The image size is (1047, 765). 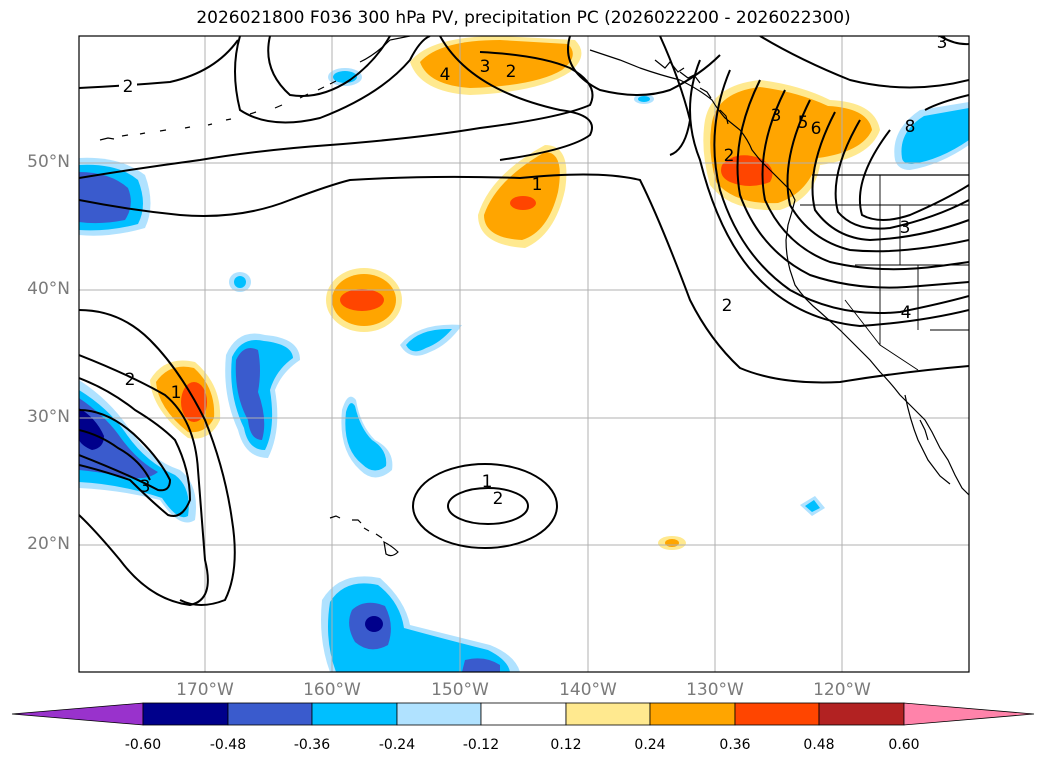 I want to click on colorbar-tick-label: -0.60, so click(x=143, y=745).